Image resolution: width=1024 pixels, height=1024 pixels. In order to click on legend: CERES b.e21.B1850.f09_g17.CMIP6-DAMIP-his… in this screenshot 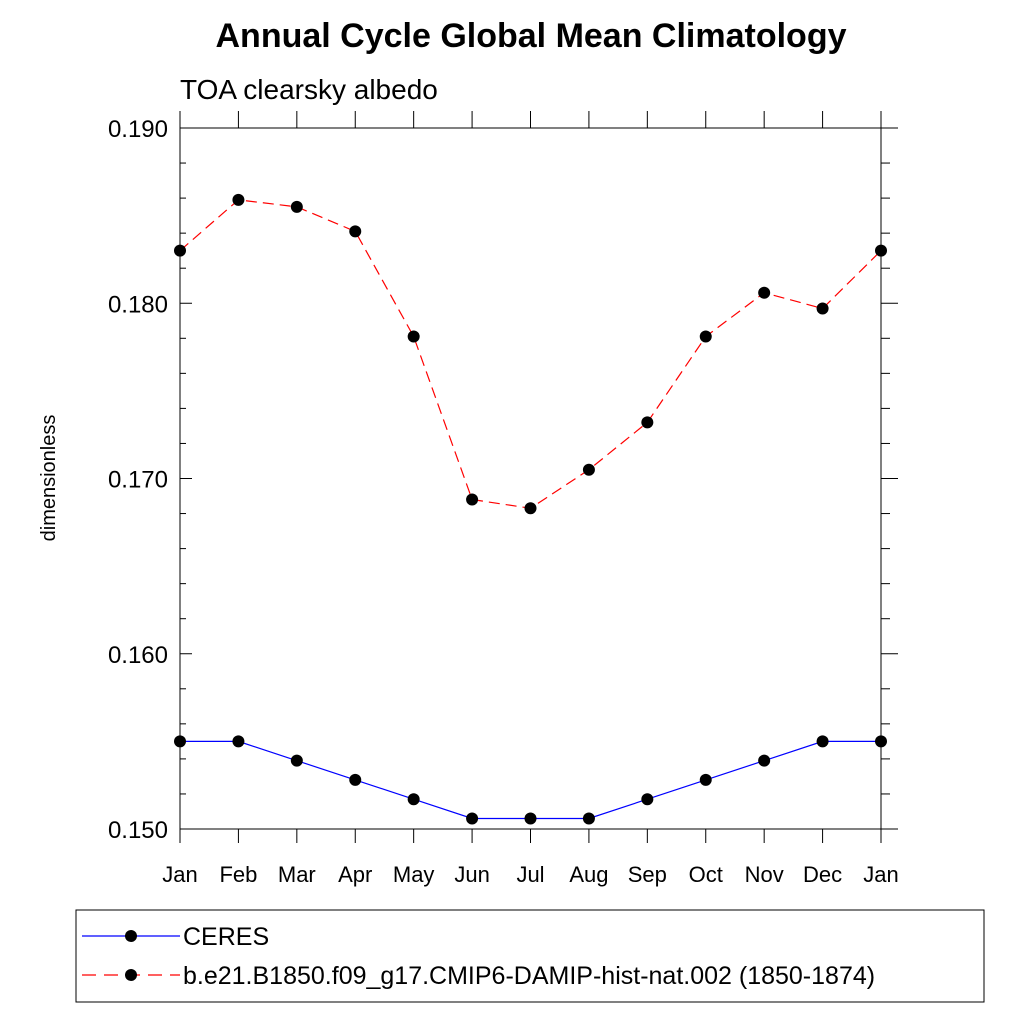, I will do `click(478, 956)`.